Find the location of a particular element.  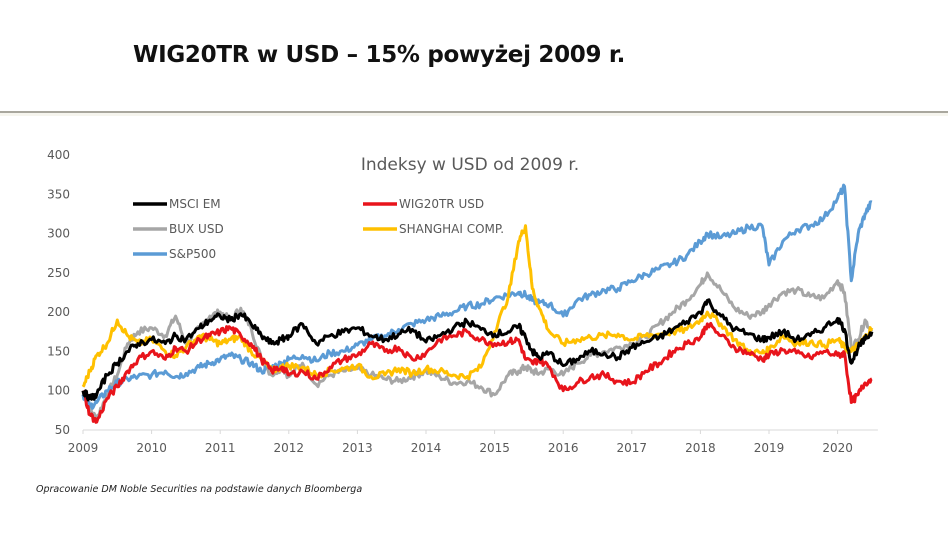

legend-item: WIG20TR USD is located at coordinates (423, 204).